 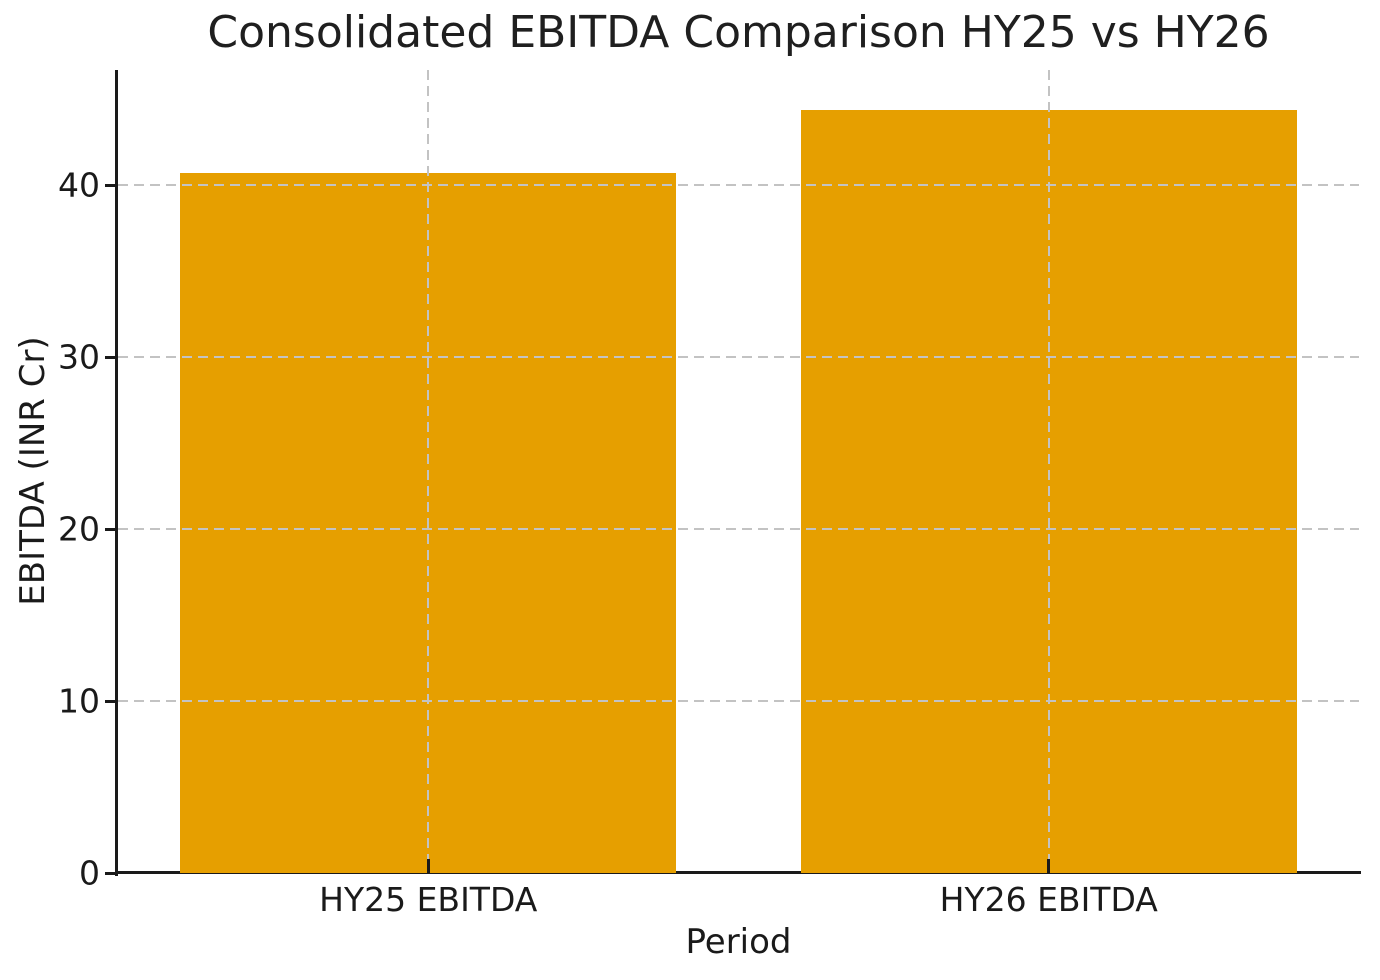 What do you see at coordinates (428, 866) in the screenshot?
I see `x-tick-hy25-ebitda` at bounding box center [428, 866].